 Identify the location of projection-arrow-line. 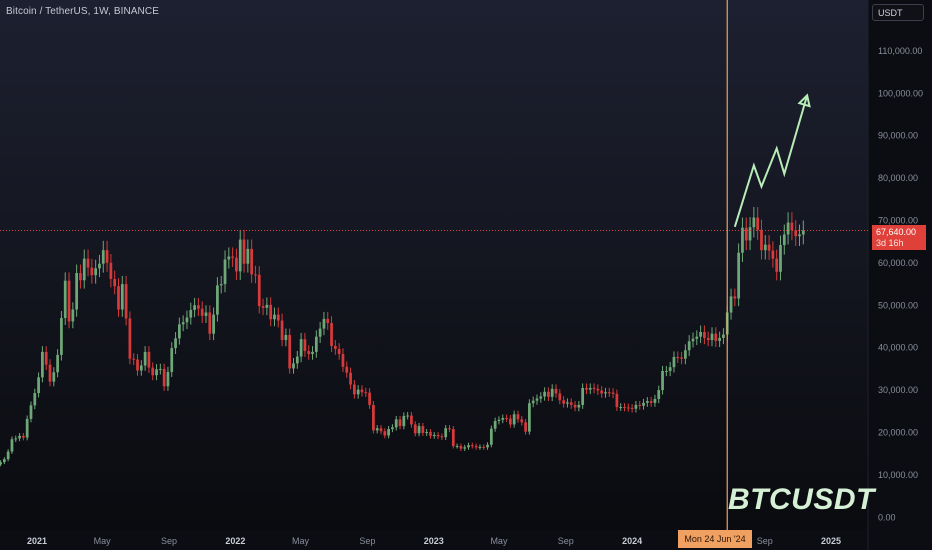
(771, 161).